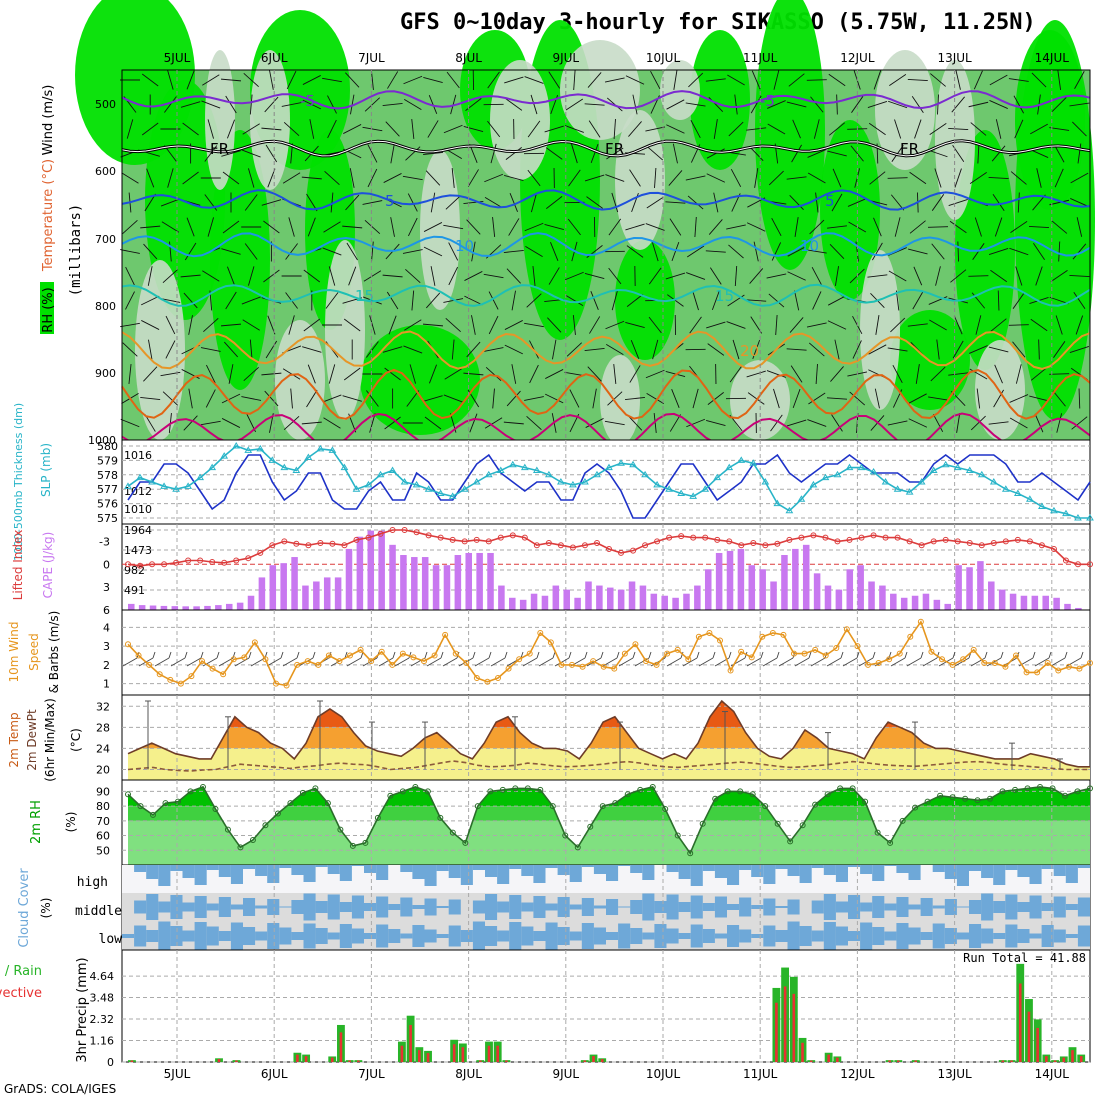 The image size is (1100, 1100). What do you see at coordinates (609, 486) in the screenshot?
I see `slp-line` at bounding box center [609, 486].